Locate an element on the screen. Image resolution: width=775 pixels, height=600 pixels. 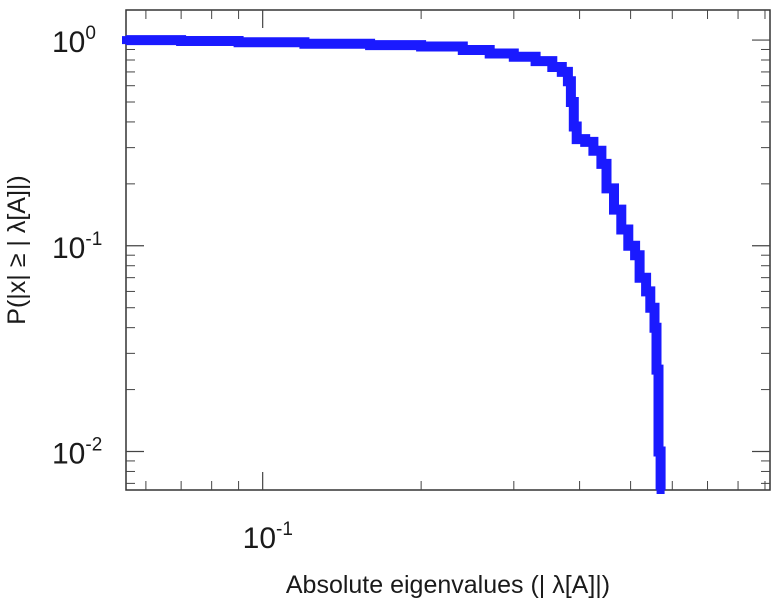
y-tick-label: 10⁻² is located at coordinates (77, 453).